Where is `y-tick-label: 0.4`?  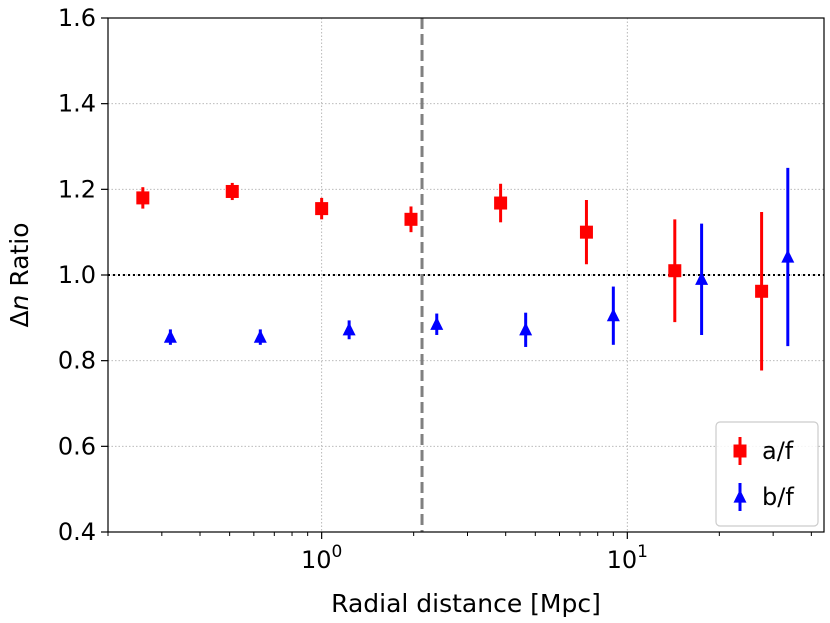
y-tick-label: 0.4 is located at coordinates (77, 532).